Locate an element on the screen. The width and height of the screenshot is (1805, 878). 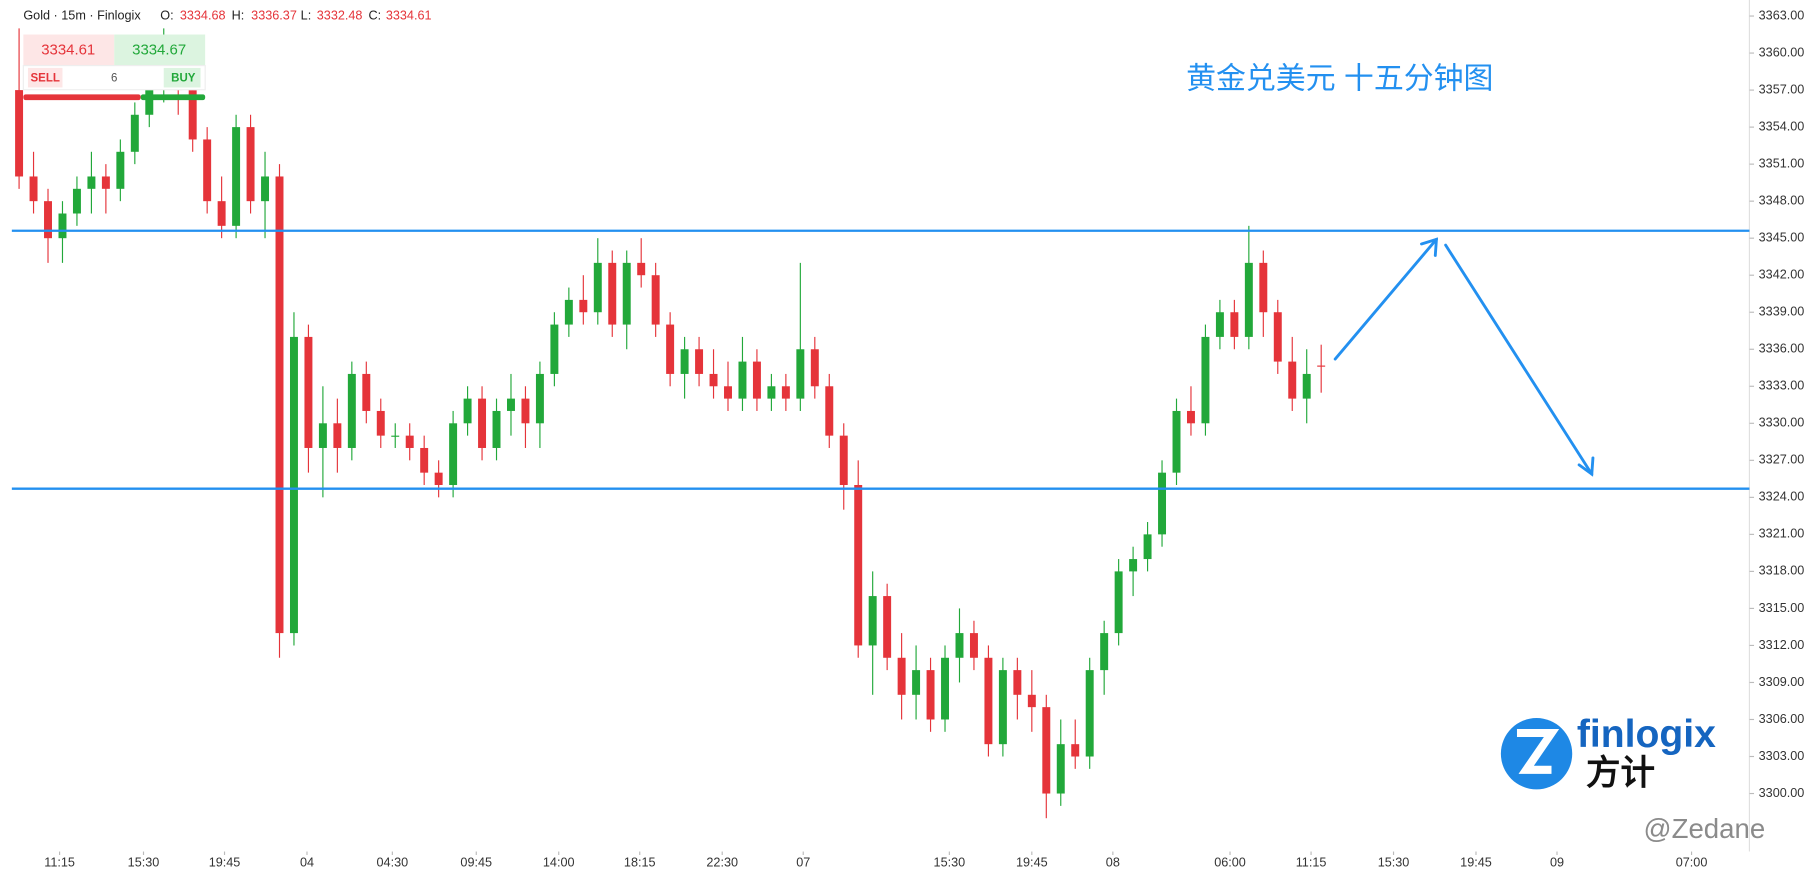
symbol: Gold · 15m · Finlogix is located at coordinates (82, 15).